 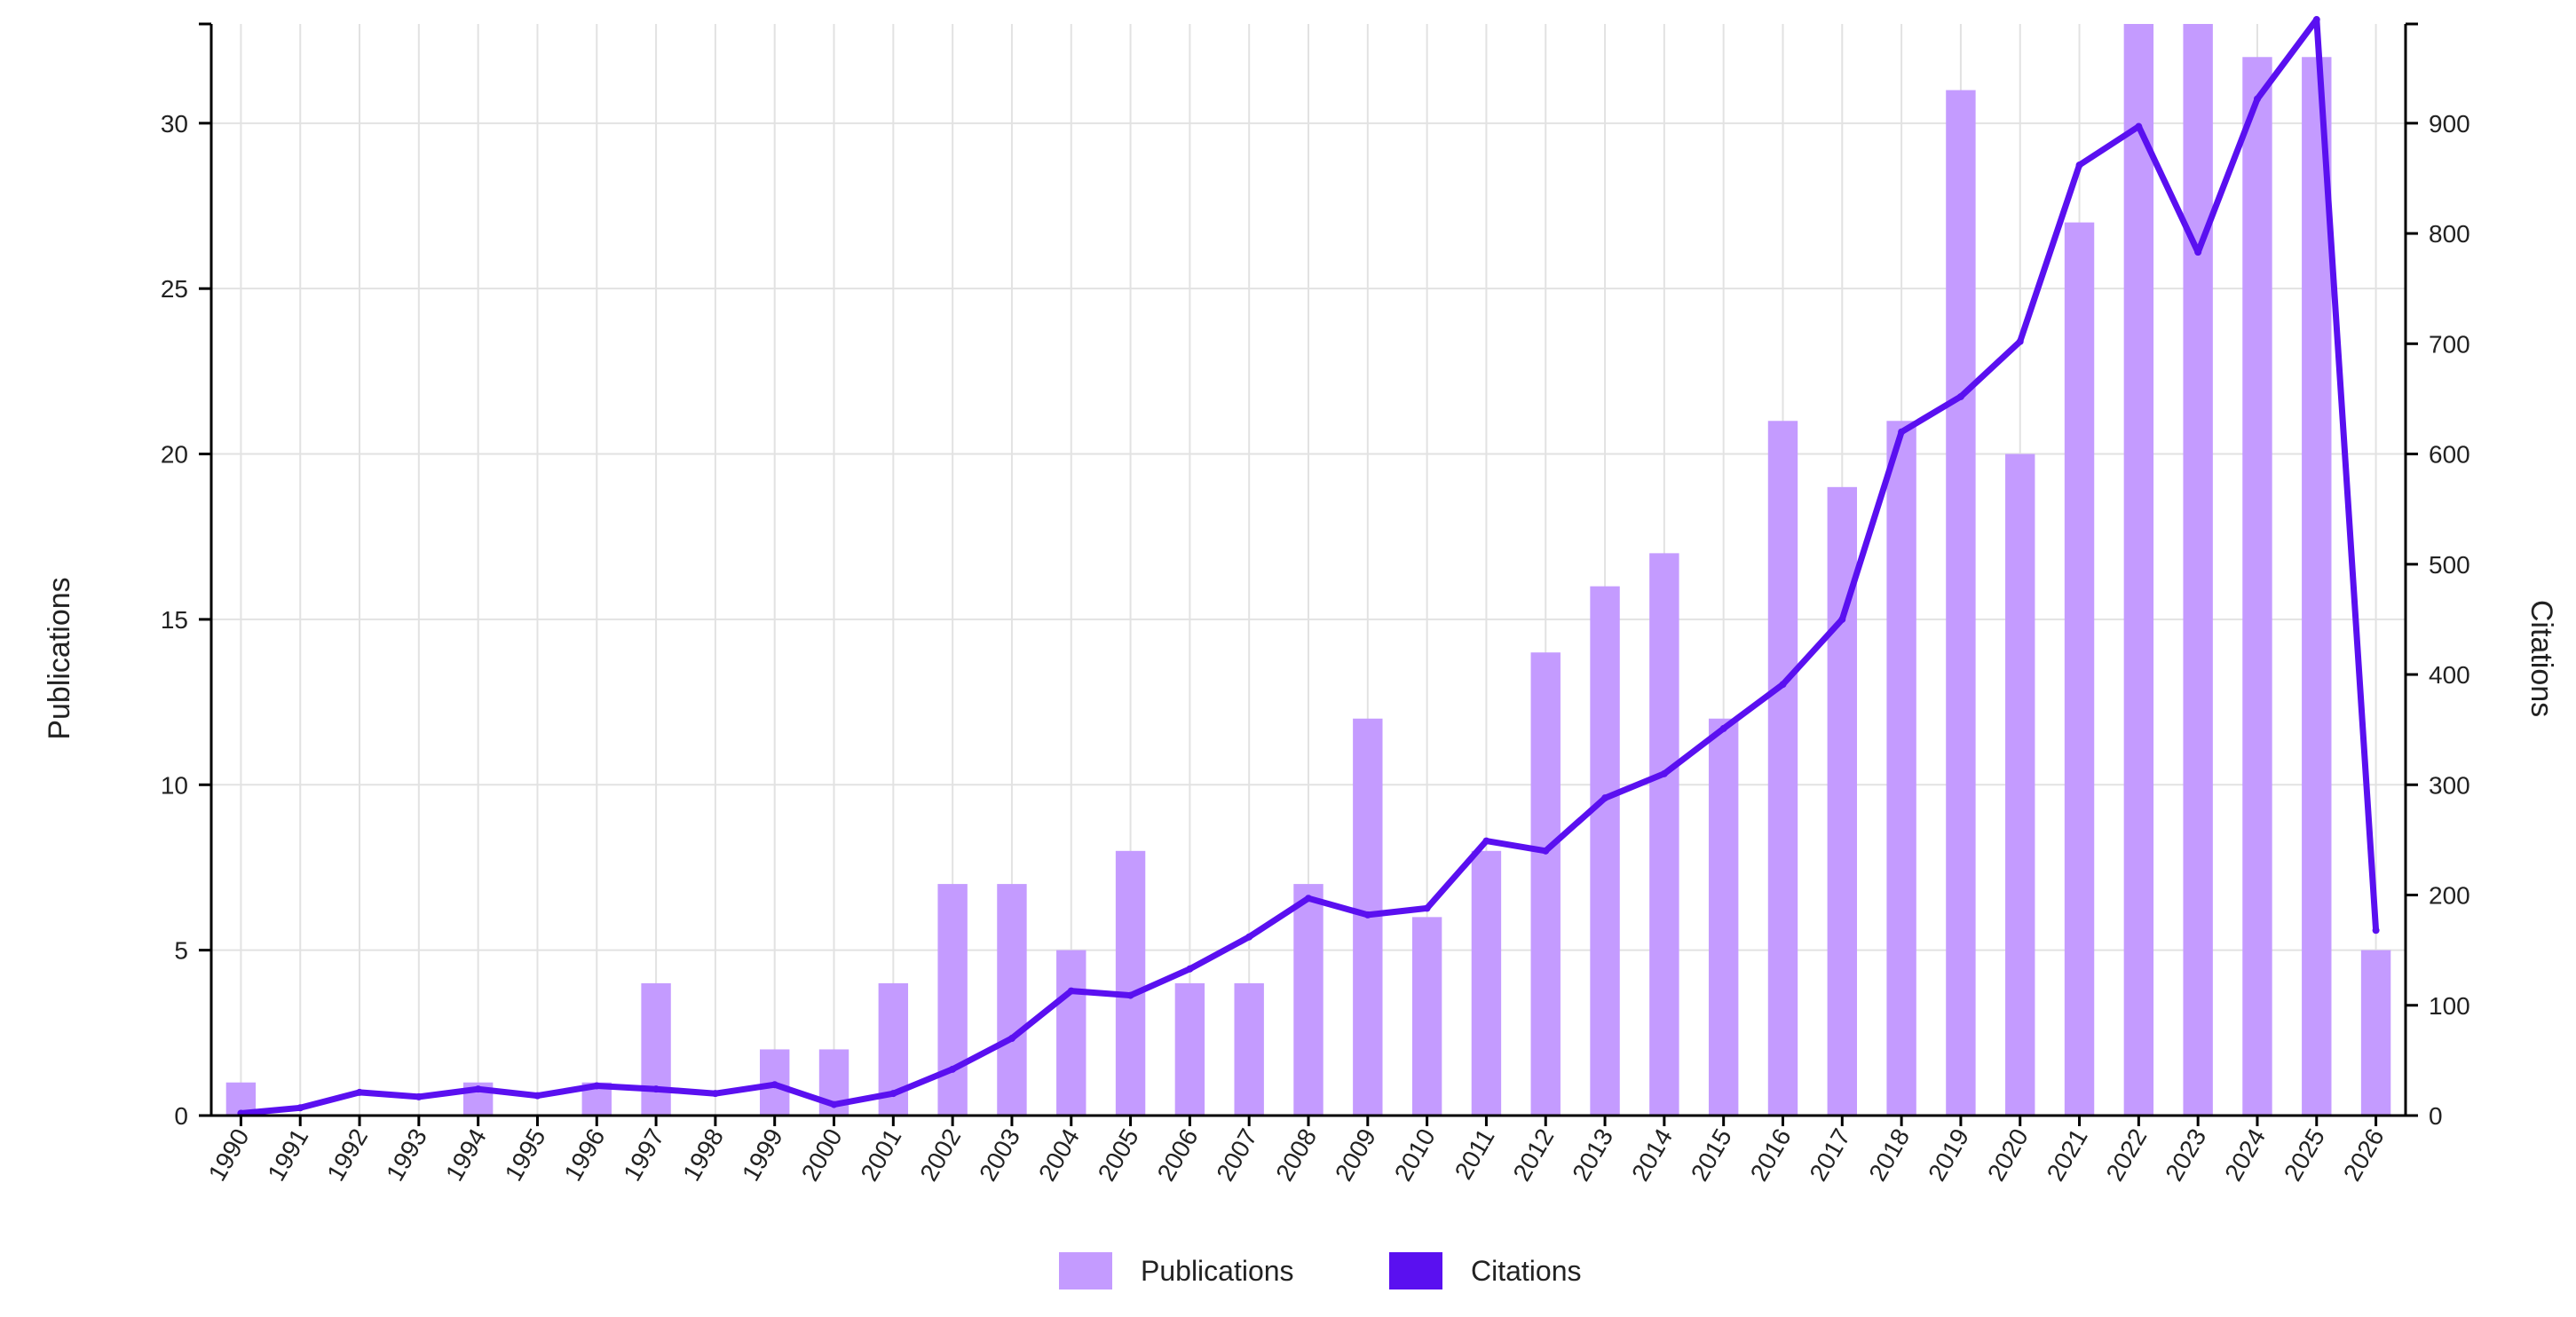 What do you see at coordinates (2138, 570) in the screenshot?
I see `bar-publications-2022` at bounding box center [2138, 570].